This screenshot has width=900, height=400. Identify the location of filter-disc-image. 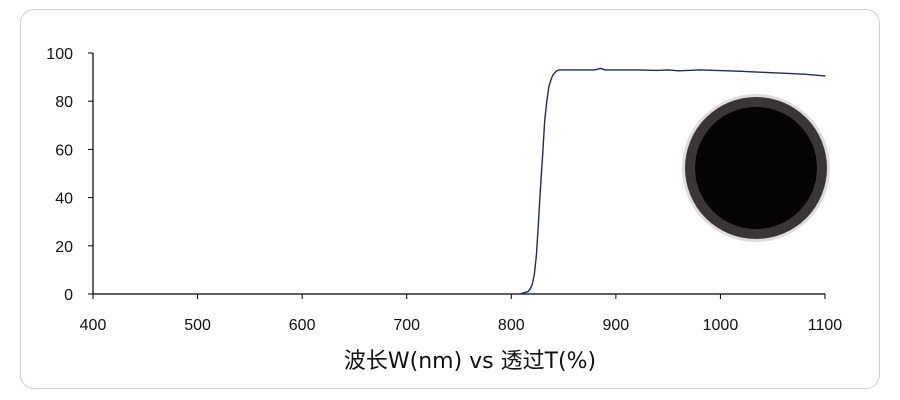
(756, 168).